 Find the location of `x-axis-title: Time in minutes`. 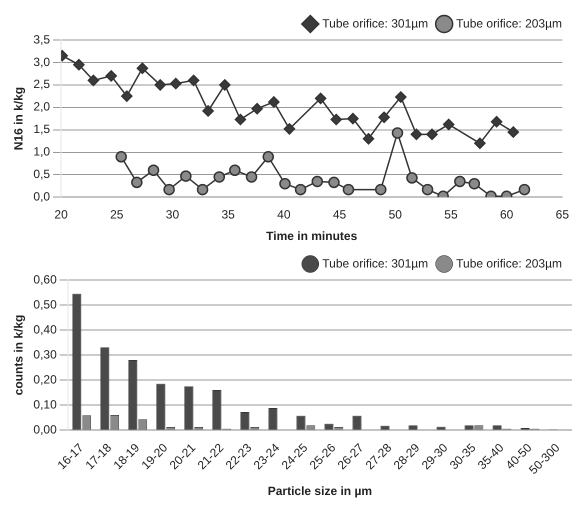

x-axis-title: Time in minutes is located at coordinates (312, 236).